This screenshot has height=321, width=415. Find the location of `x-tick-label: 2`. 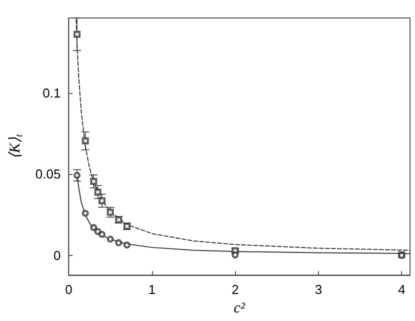

x-tick-label: 2 is located at coordinates (235, 290).